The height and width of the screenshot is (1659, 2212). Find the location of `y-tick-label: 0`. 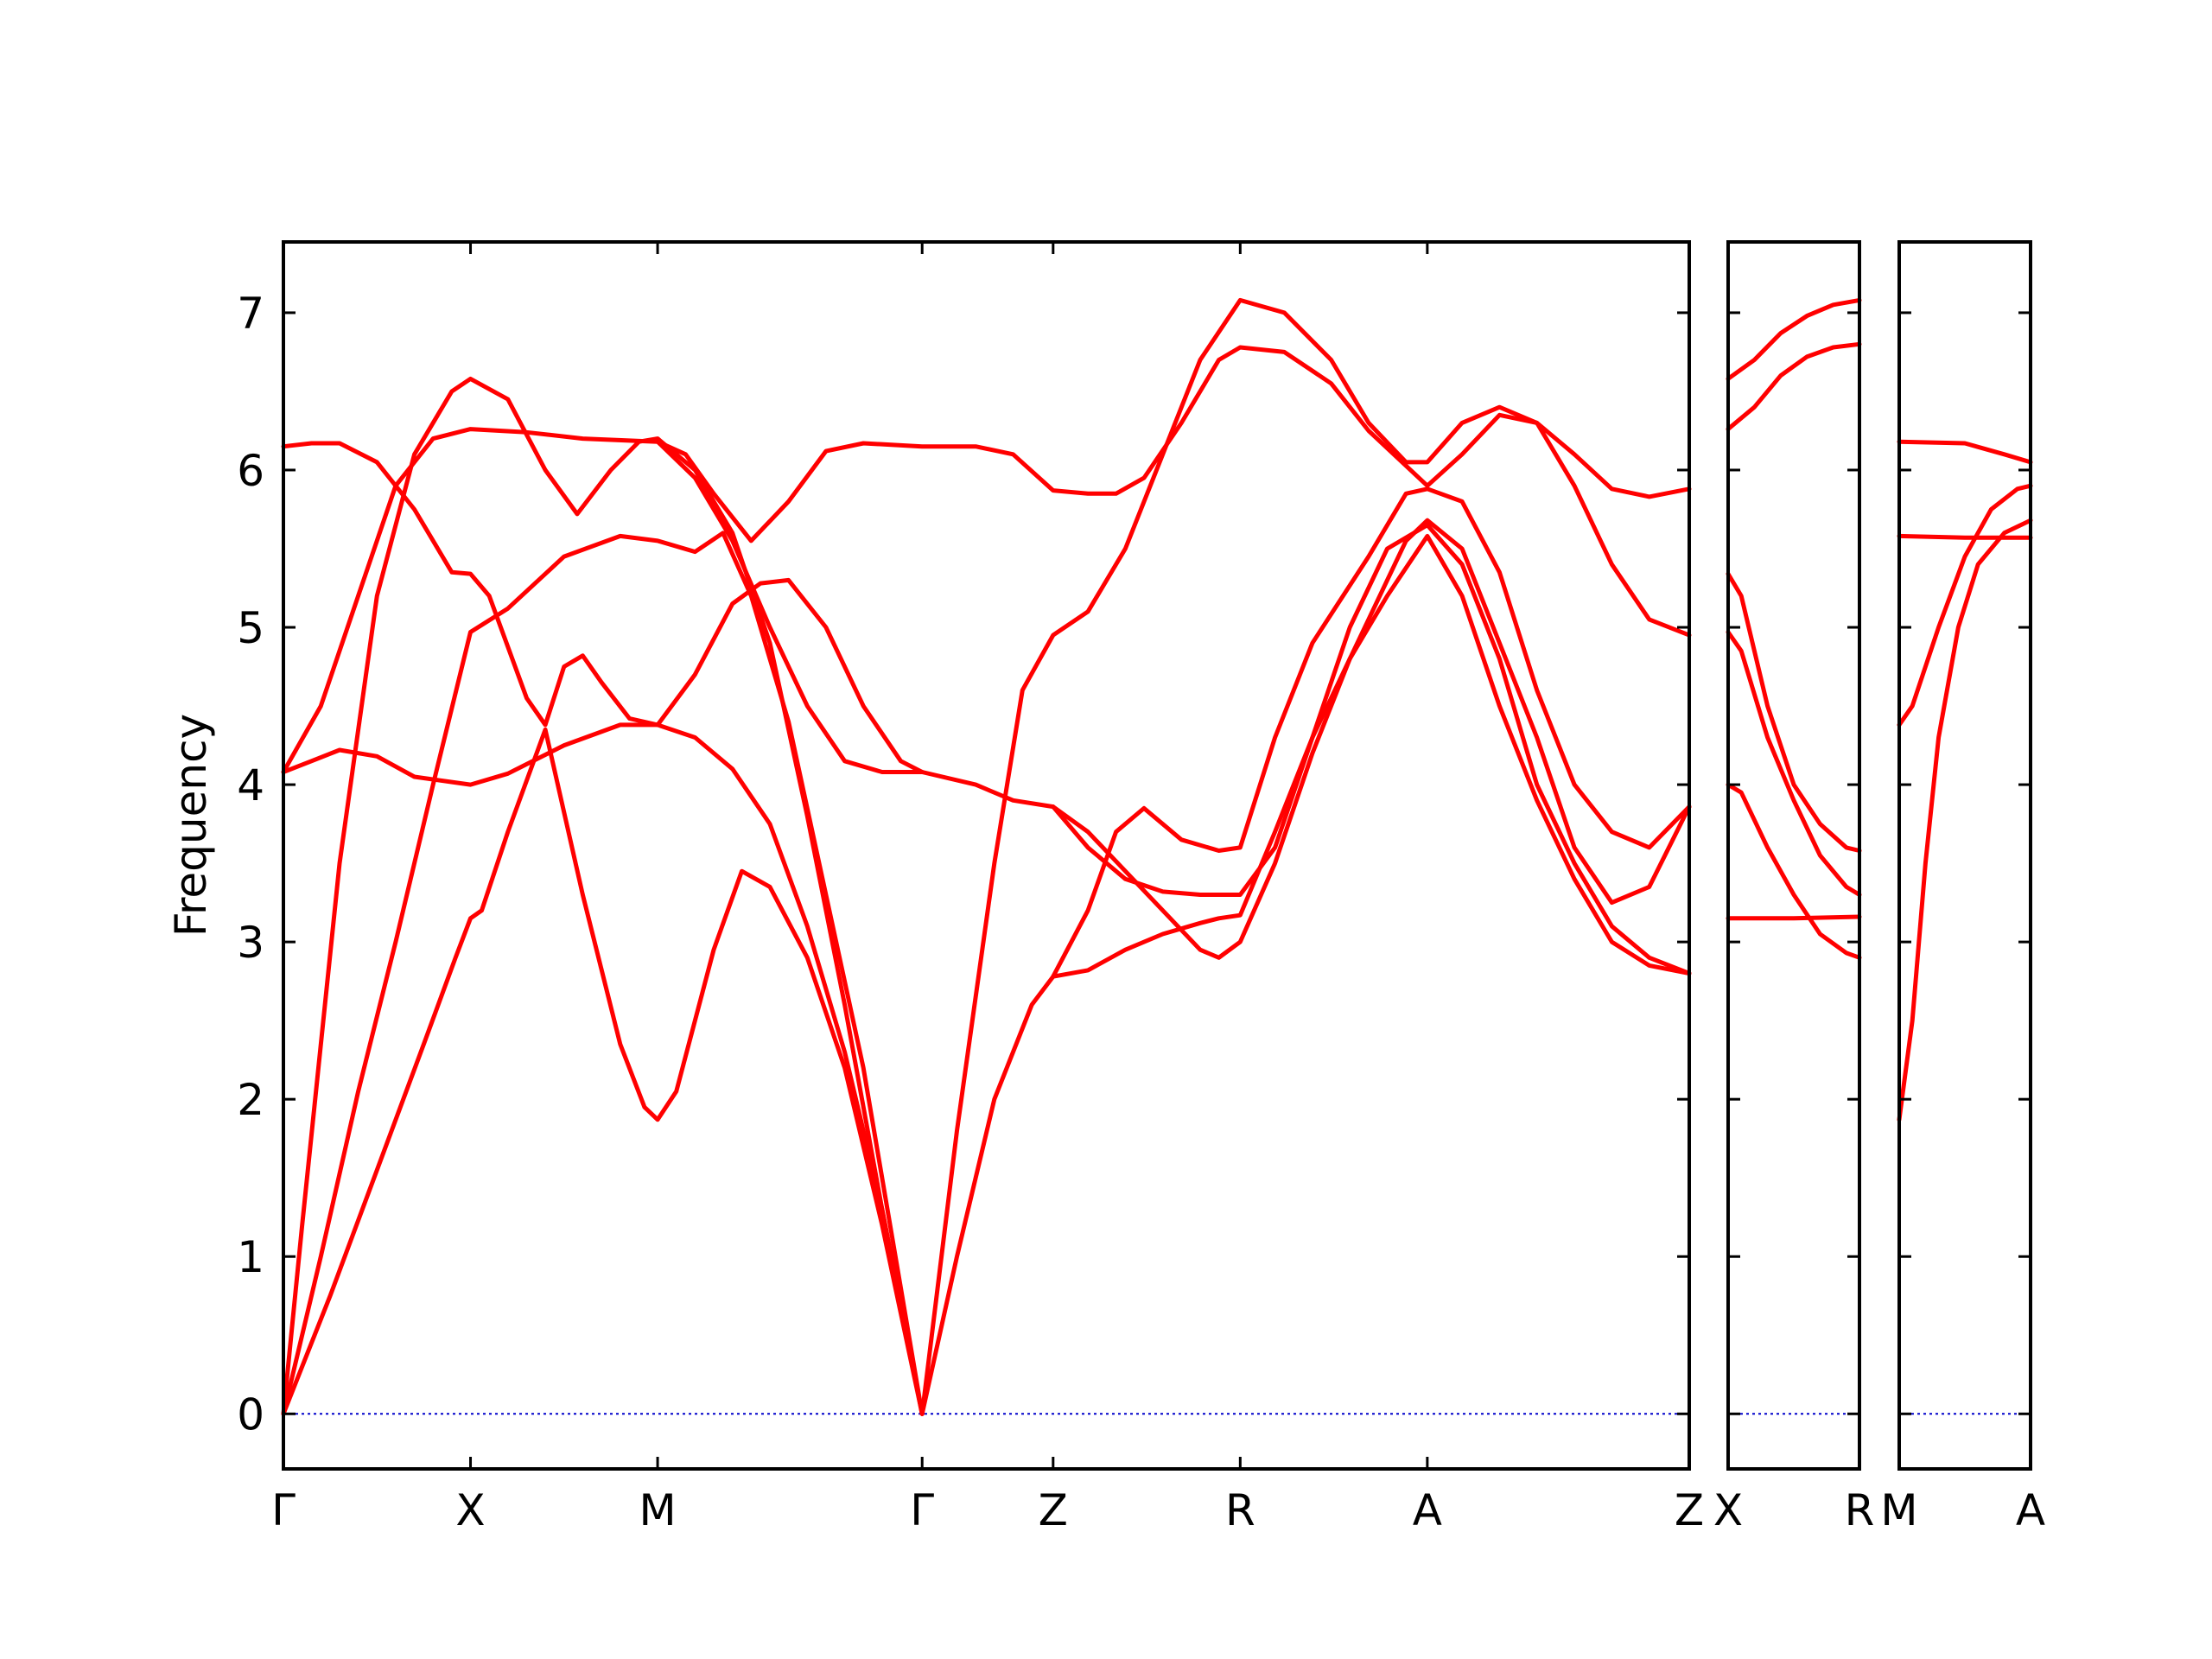

y-tick-label: 0 is located at coordinates (250, 1414).